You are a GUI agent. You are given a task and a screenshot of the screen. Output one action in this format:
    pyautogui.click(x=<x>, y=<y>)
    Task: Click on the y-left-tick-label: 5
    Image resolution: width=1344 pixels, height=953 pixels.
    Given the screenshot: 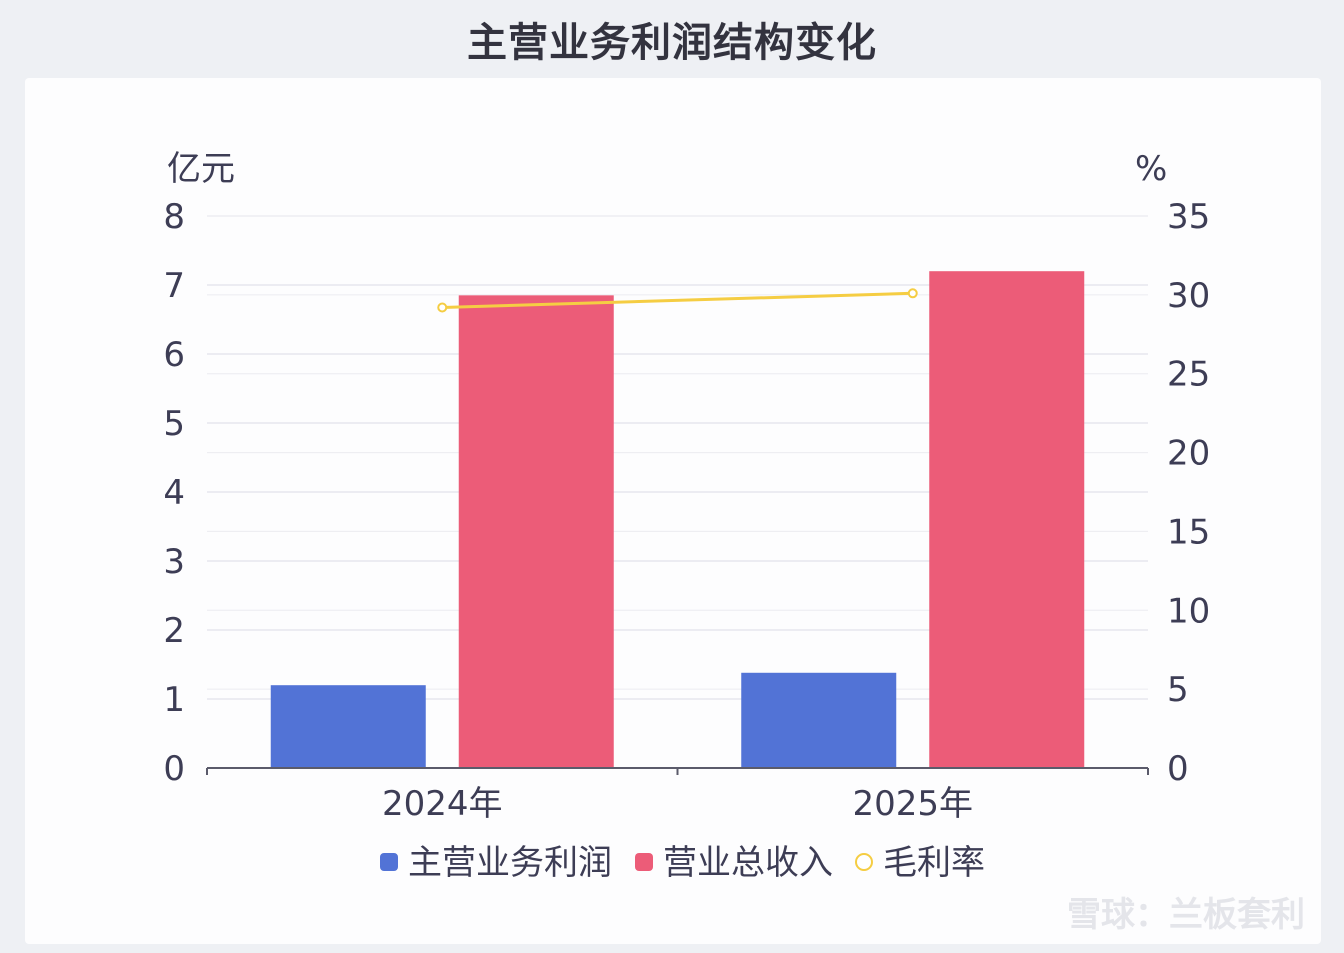 What is the action you would take?
    pyautogui.click(x=174, y=424)
    